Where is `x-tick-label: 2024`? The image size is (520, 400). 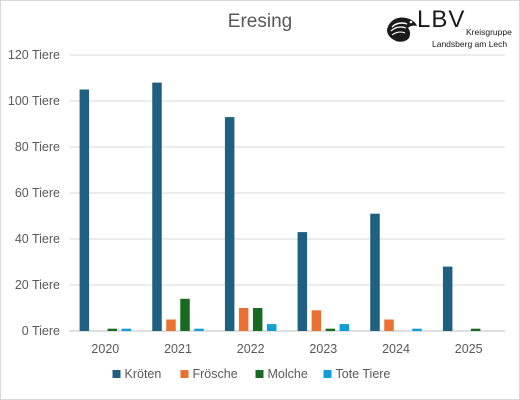
x-tick-label: 2024 is located at coordinates (396, 349).